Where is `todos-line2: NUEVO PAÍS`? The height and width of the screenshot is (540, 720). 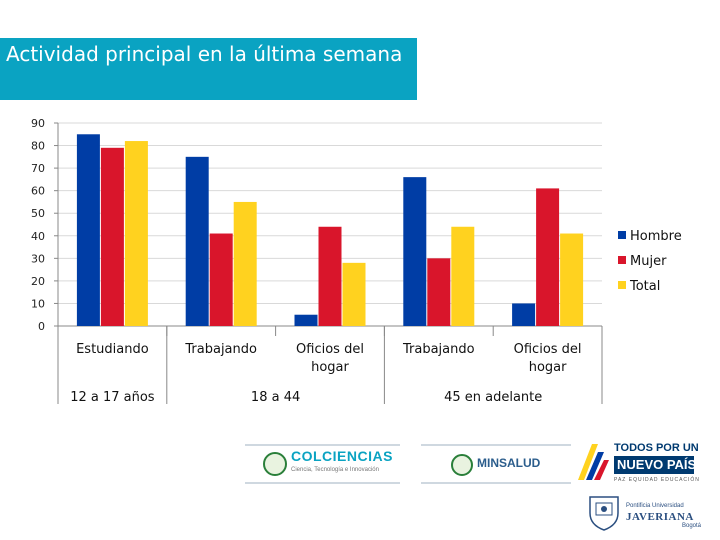 todos-line2: NUEVO PAÍS is located at coordinates (657, 464).